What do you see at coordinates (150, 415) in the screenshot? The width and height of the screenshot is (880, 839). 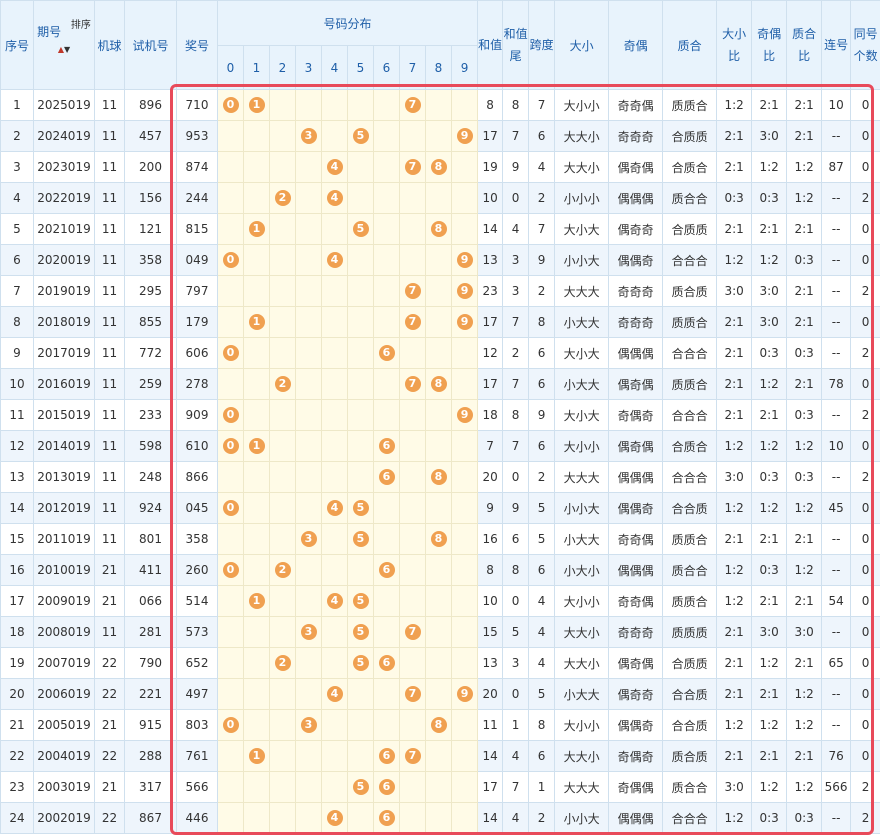 I see `row-trial: 233` at bounding box center [150, 415].